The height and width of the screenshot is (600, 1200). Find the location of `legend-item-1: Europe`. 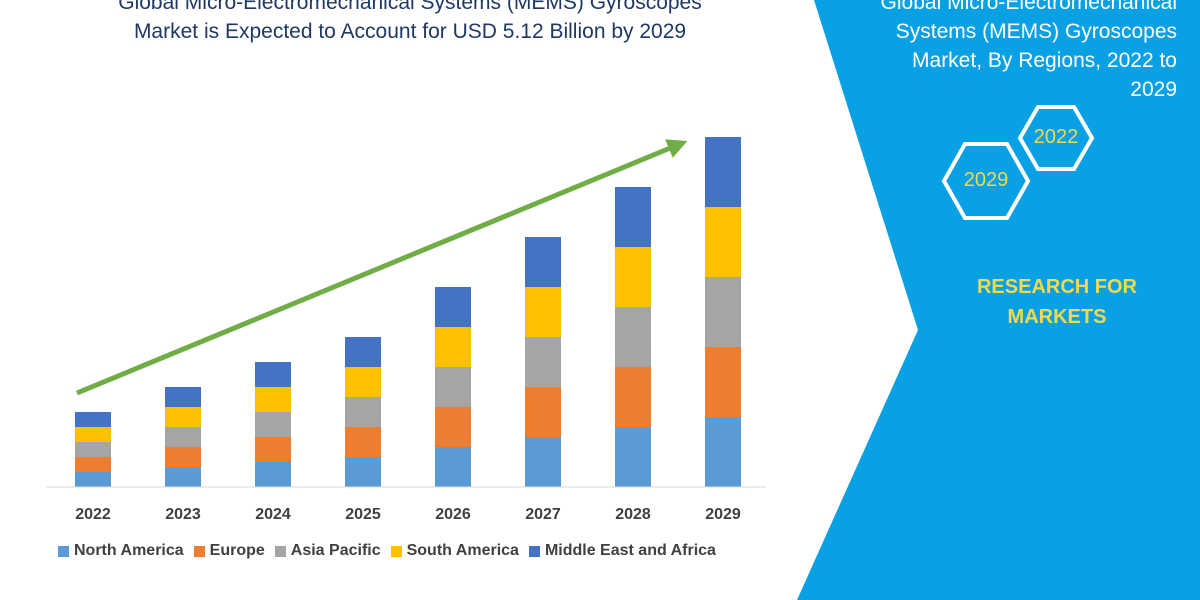

legend-item-1: Europe is located at coordinates (229, 551).